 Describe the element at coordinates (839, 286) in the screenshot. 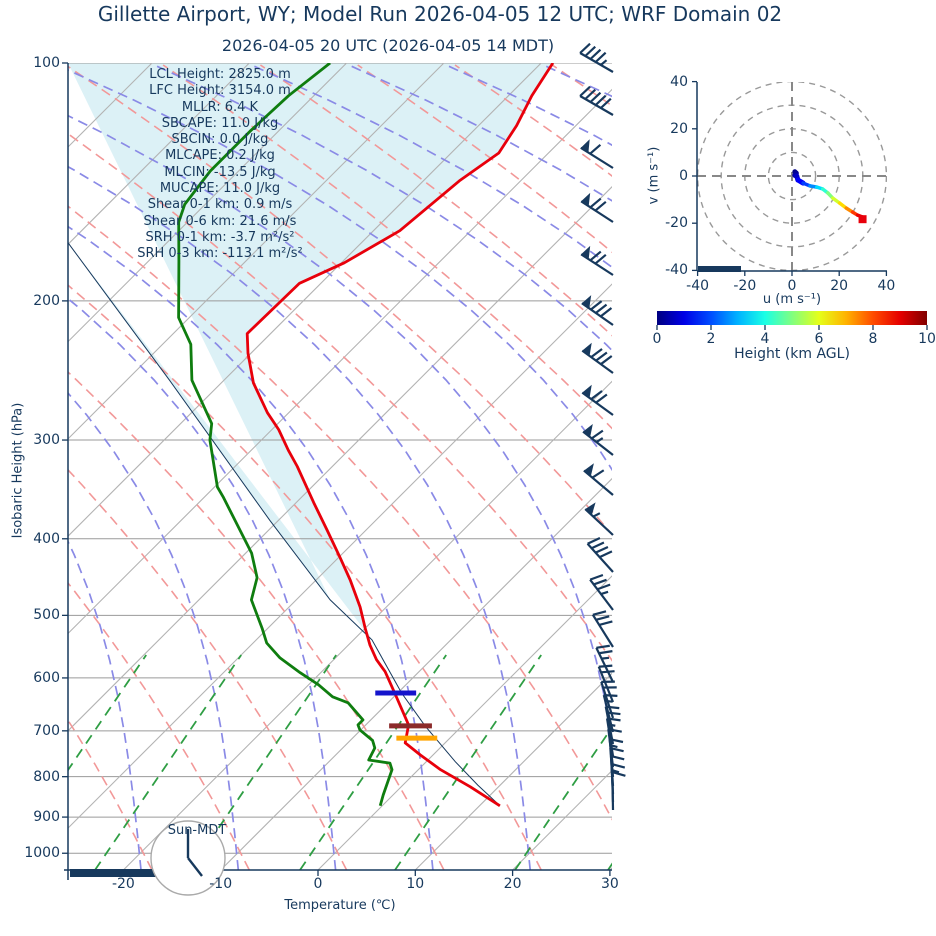

I see `hodograph-u-tick-label: 20` at that location.